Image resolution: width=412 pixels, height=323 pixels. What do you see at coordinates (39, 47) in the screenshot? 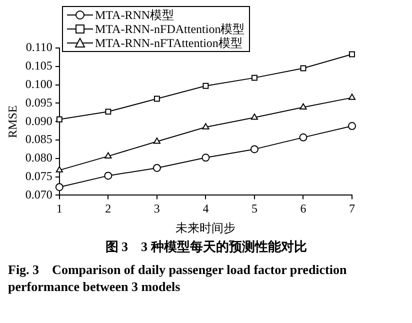
I see `y-tick-label: 0.110` at bounding box center [39, 47].